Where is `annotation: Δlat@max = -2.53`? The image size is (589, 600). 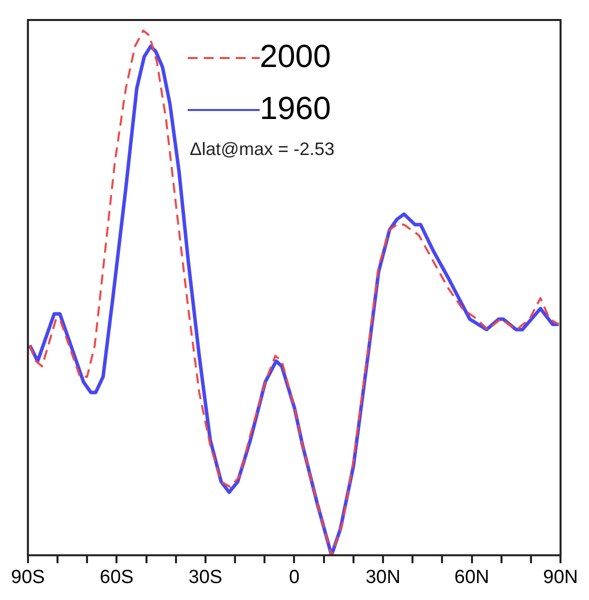
annotation: Δlat@max = -2.53 is located at coordinates (262, 148).